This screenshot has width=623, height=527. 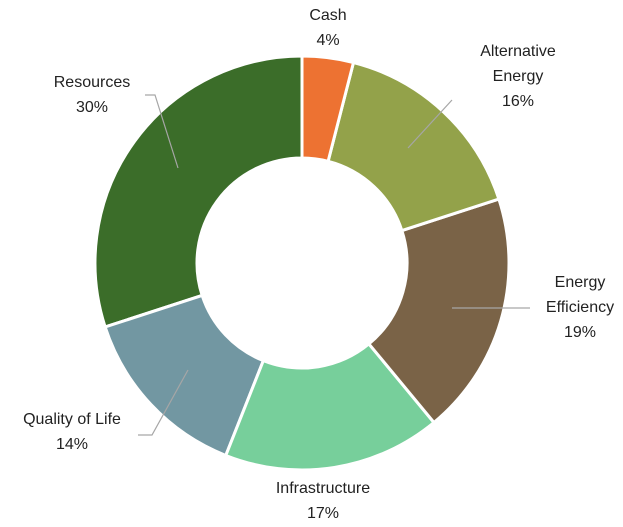 What do you see at coordinates (328, 40) in the screenshot?
I see `value-label: 4%` at bounding box center [328, 40].